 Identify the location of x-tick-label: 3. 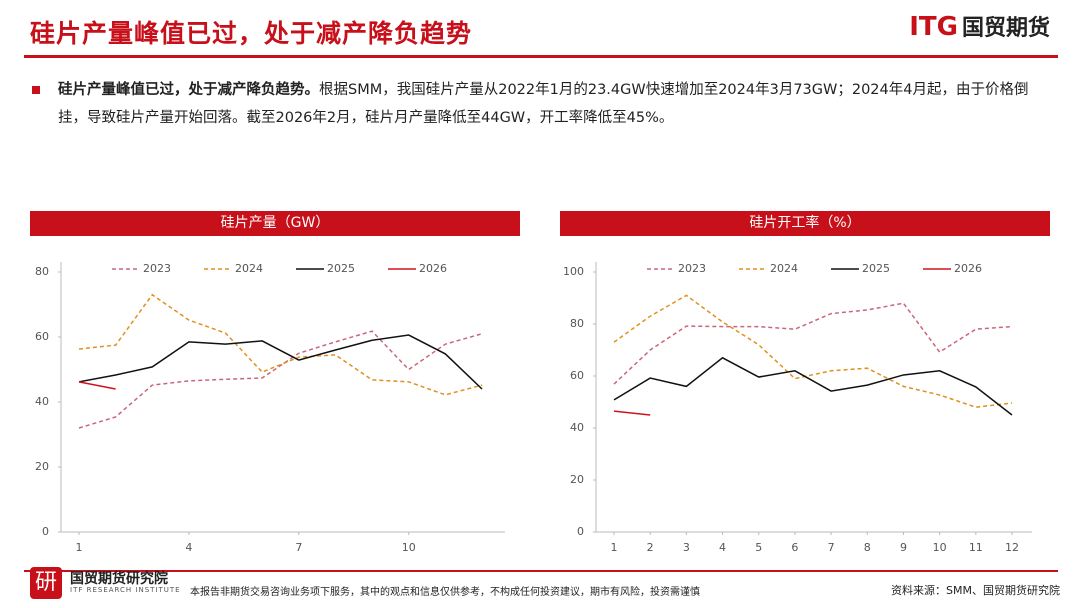
(686, 547).